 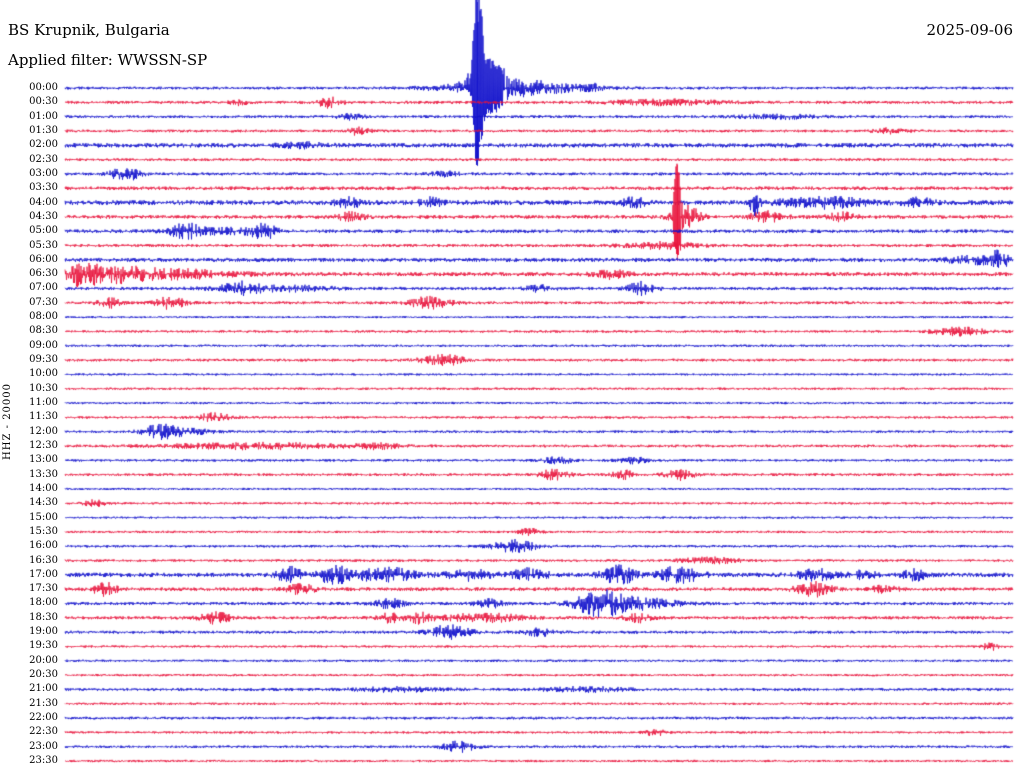 What do you see at coordinates (43, 288) in the screenshot?
I see `time-label: 07:00` at bounding box center [43, 288].